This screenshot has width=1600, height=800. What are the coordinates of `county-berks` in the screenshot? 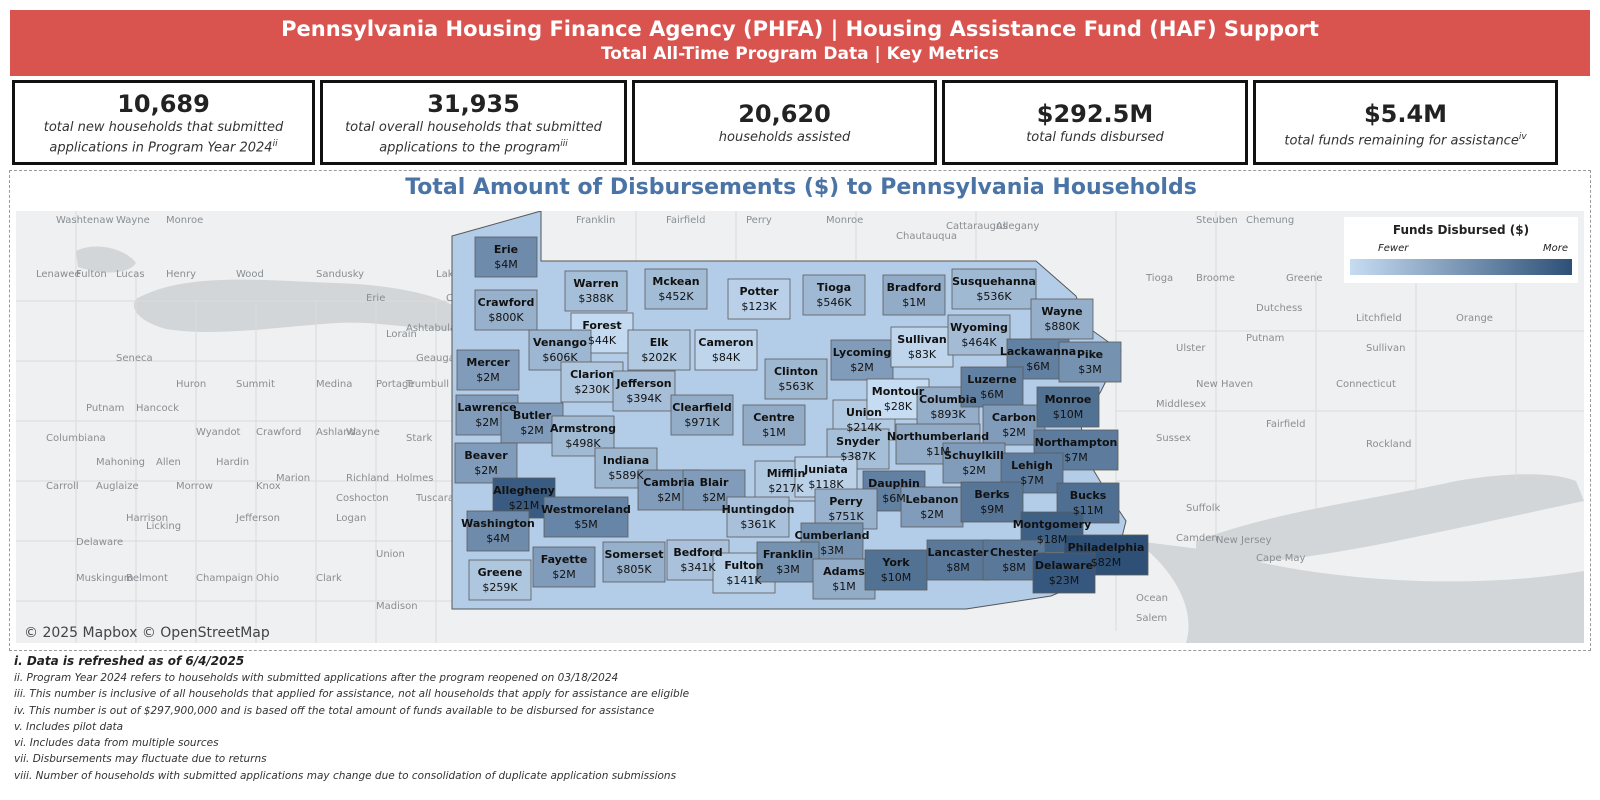 It's located at (992, 502).